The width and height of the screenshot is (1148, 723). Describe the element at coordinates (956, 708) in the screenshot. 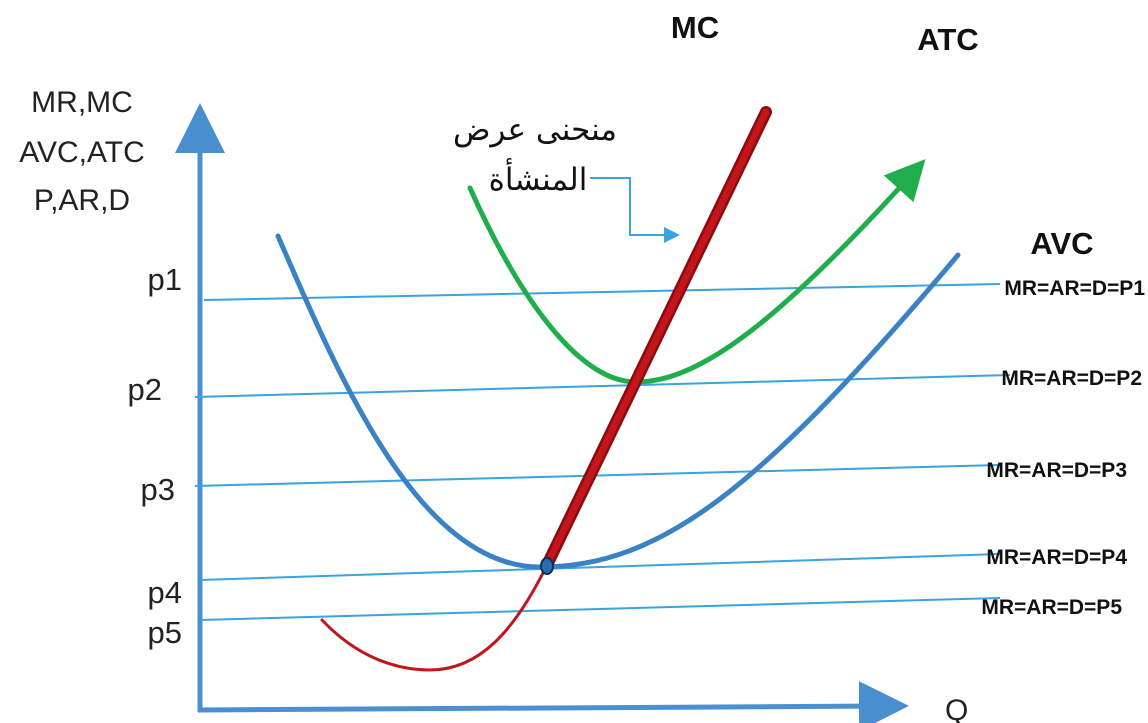

I see `x-axis-title: Q` at that location.